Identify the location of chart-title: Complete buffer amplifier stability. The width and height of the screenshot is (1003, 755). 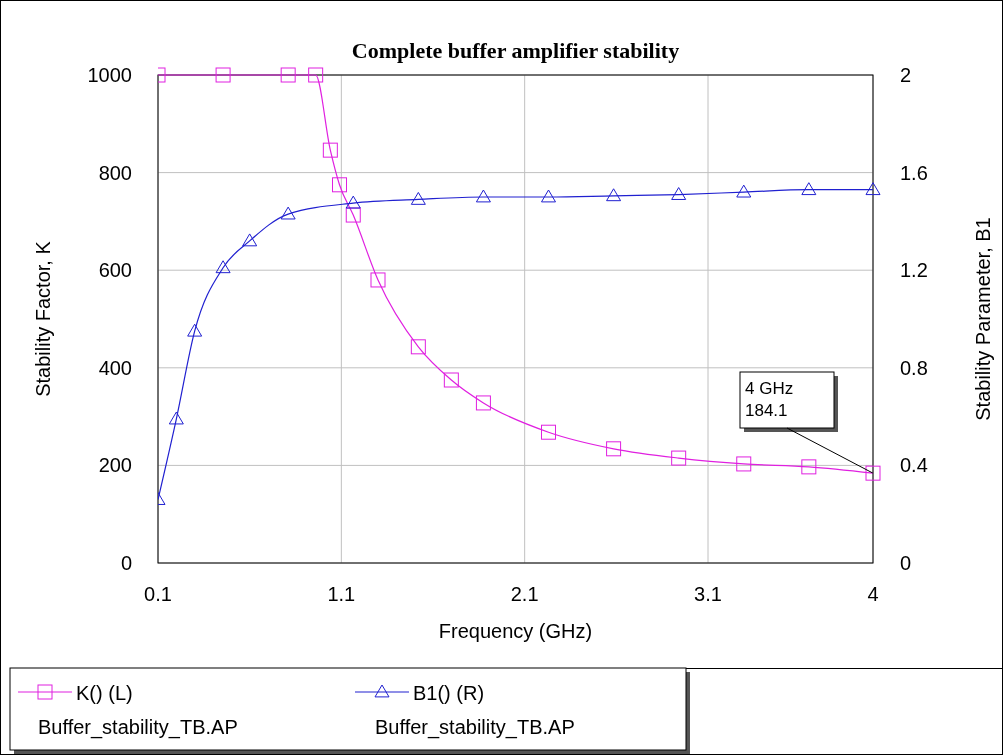
(515, 50).